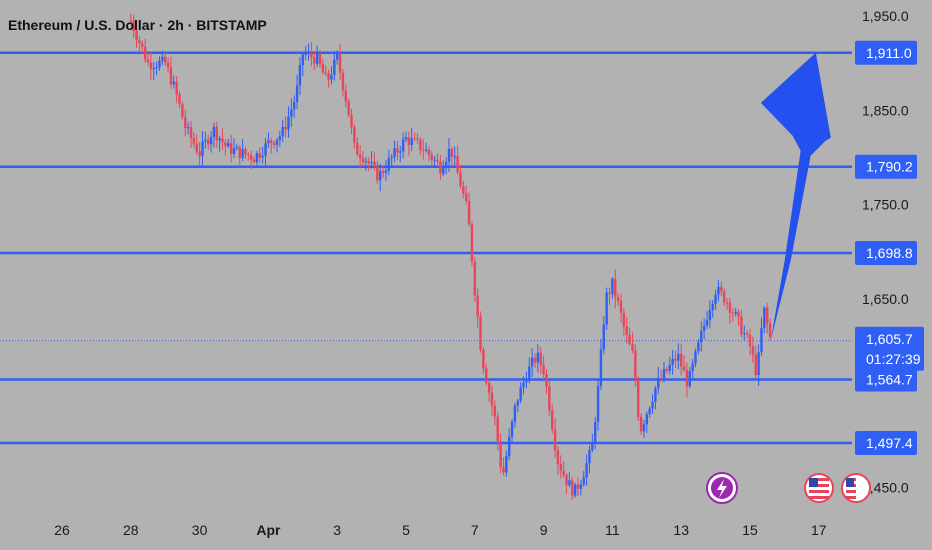  Describe the element at coordinates (337, 530) in the screenshot. I see `x-tick-label-4: 3` at that location.